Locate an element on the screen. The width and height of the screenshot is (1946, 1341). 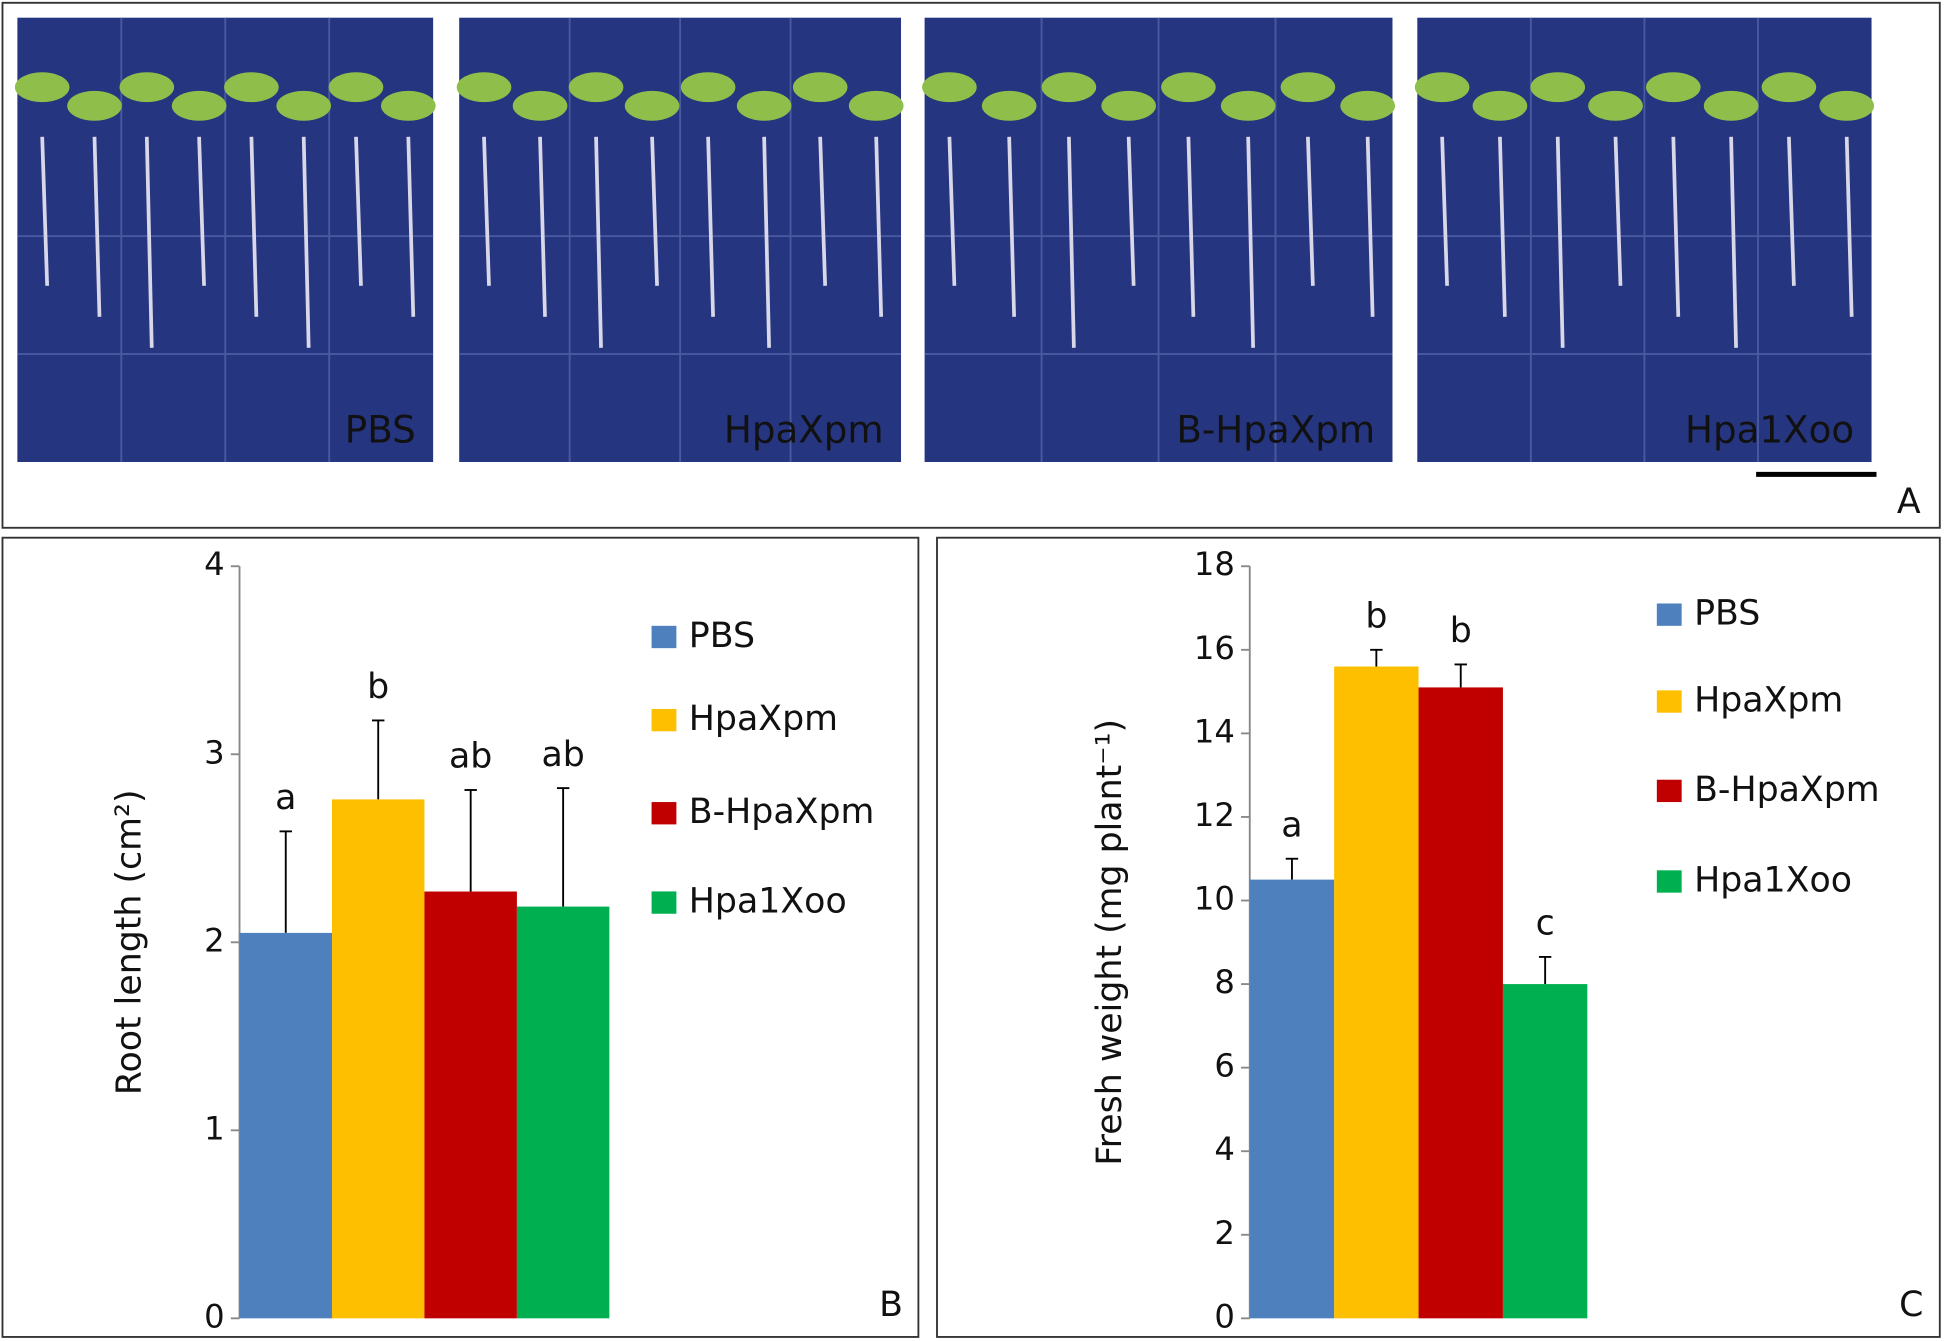
photo-label: B-HpaXpm is located at coordinates (1275, 430).